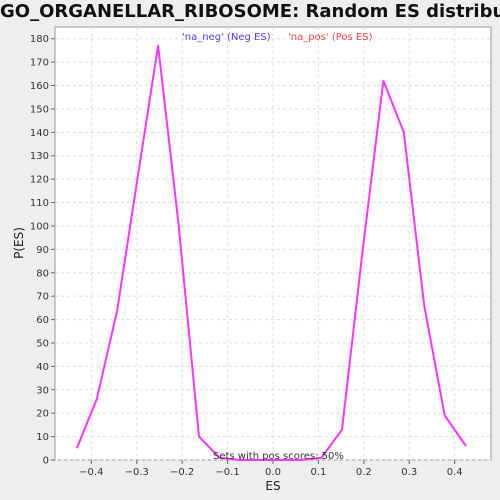 The width and height of the screenshot is (500, 500). I want to click on y-tick-label: 160, so click(39, 86).